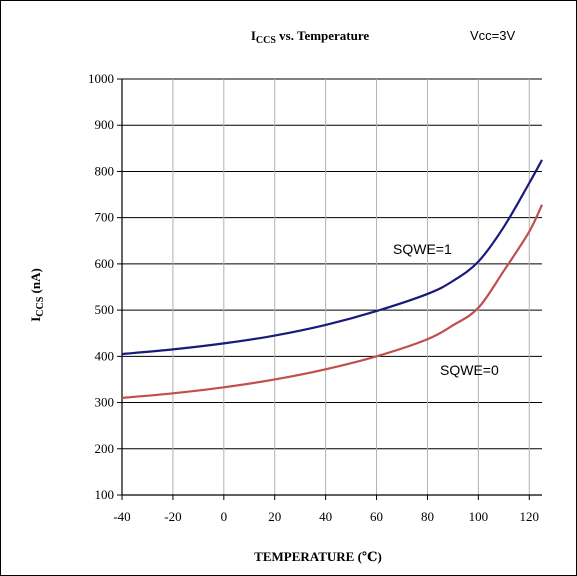 The height and width of the screenshot is (576, 577). Describe the element at coordinates (530, 516) in the screenshot. I see `x-tick-label: 120` at that location.